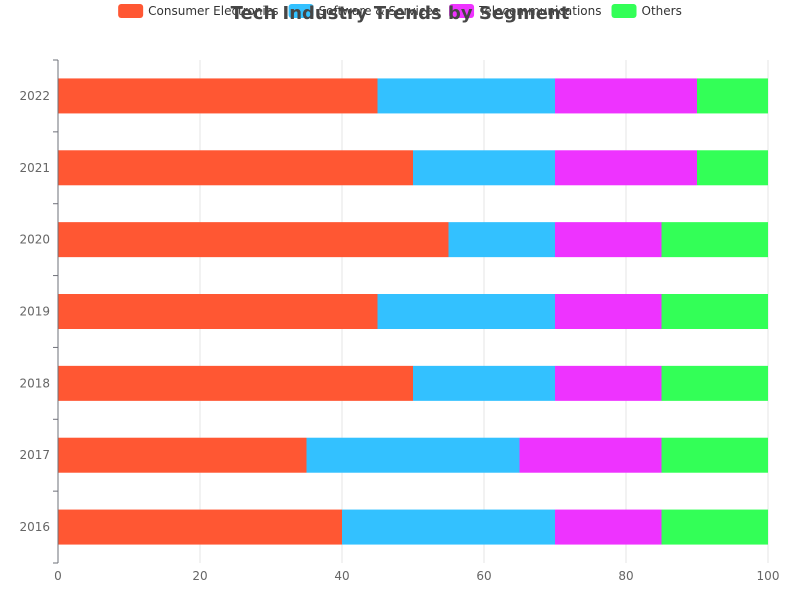 This screenshot has width=800, height=600. What do you see at coordinates (34, 383) in the screenshot?
I see `y-tick-label: 2018` at bounding box center [34, 383].